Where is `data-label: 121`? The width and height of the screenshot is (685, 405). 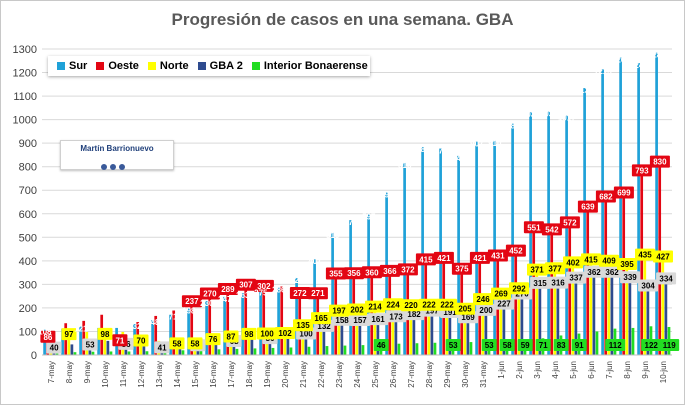
data-label: 121 is located at coordinates (81, 329).